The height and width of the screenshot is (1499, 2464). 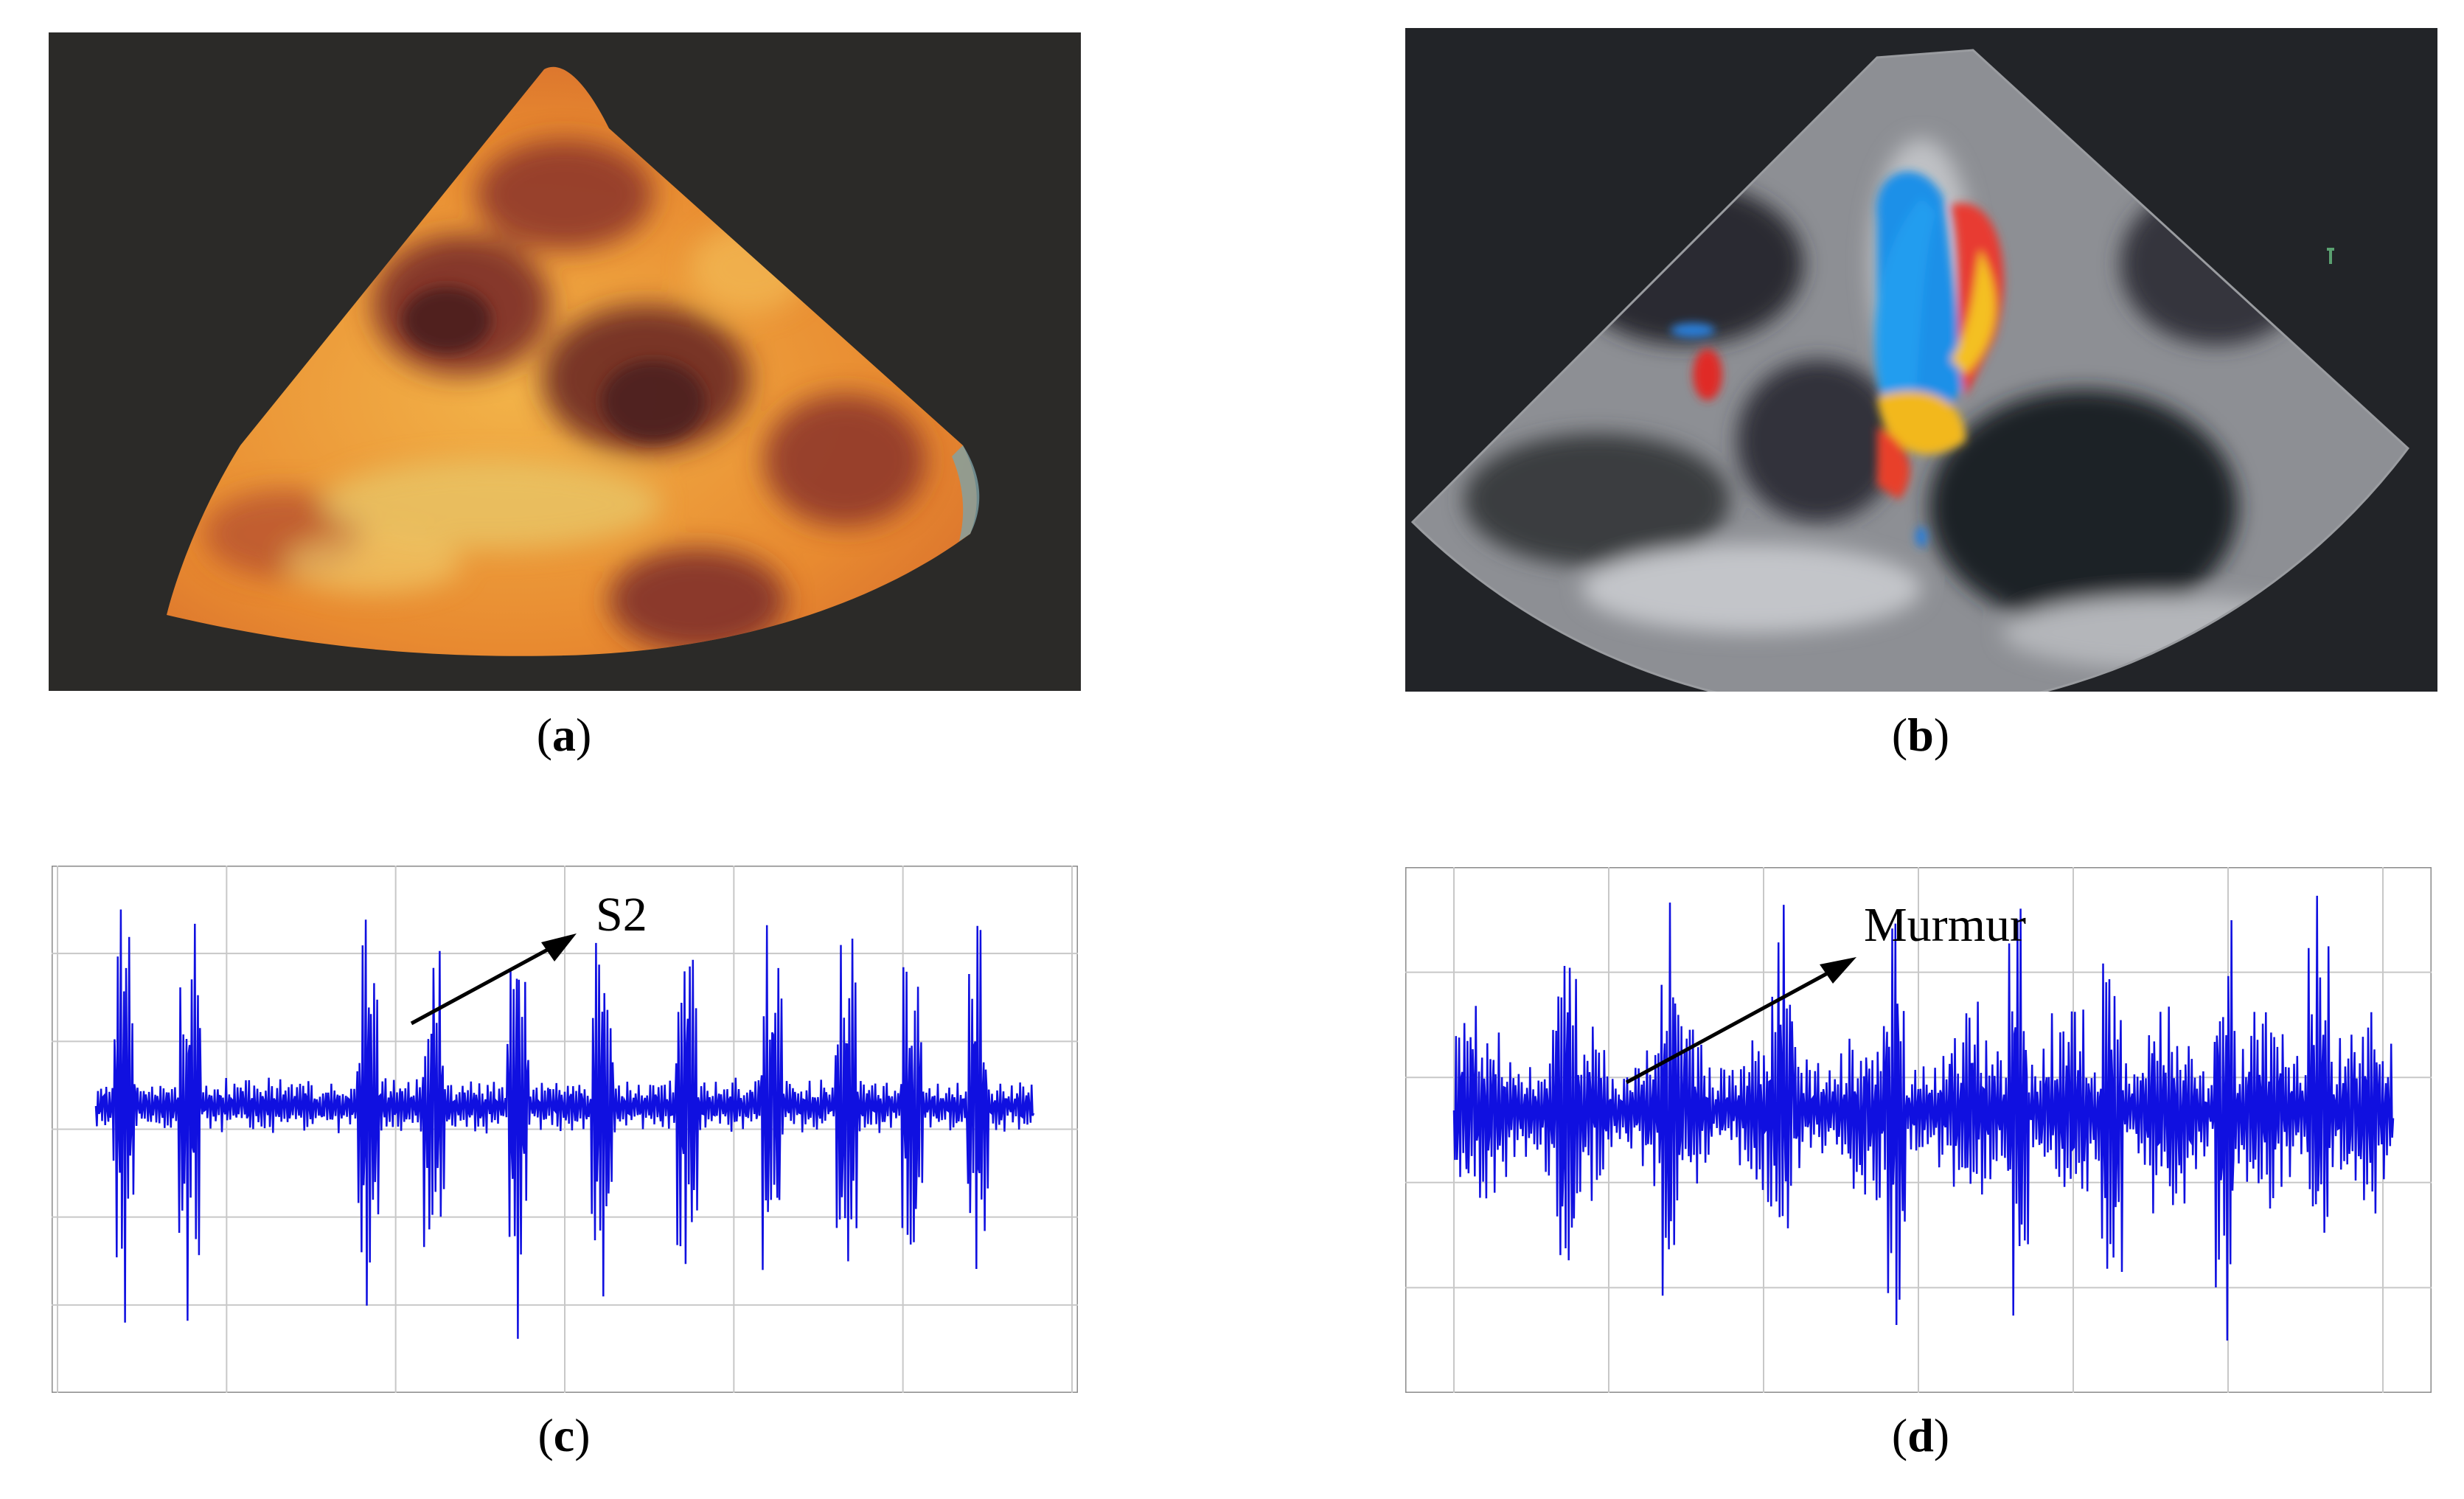 I want to click on panel-c-chart: S2, so click(x=565, y=1129).